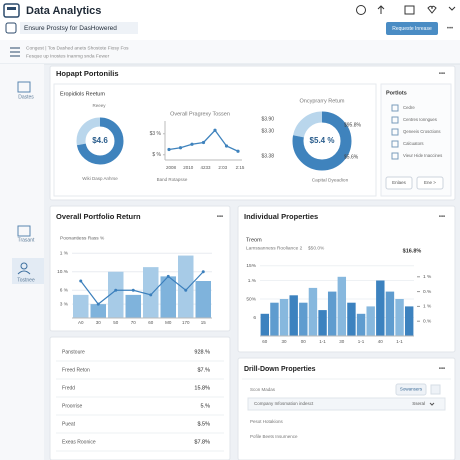 Image resolution: width=460 pixels, height=460 pixels. What do you see at coordinates (26, 97) in the screenshot?
I see `nav-label: Dastes` at bounding box center [26, 97].